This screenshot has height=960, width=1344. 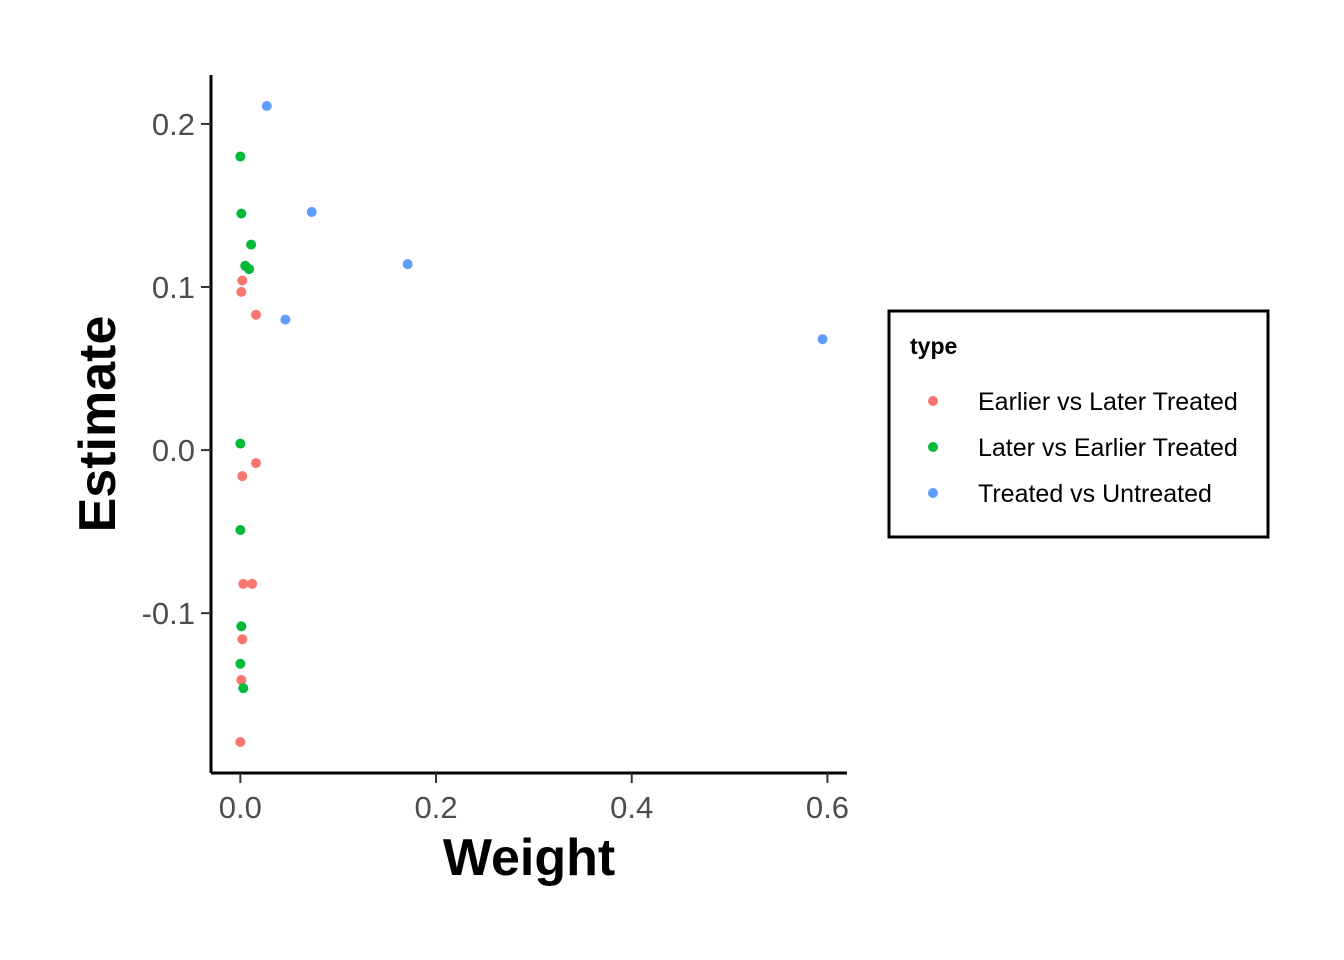 I want to click on legend-label: Treated vs Untreated, so click(x=1095, y=494).